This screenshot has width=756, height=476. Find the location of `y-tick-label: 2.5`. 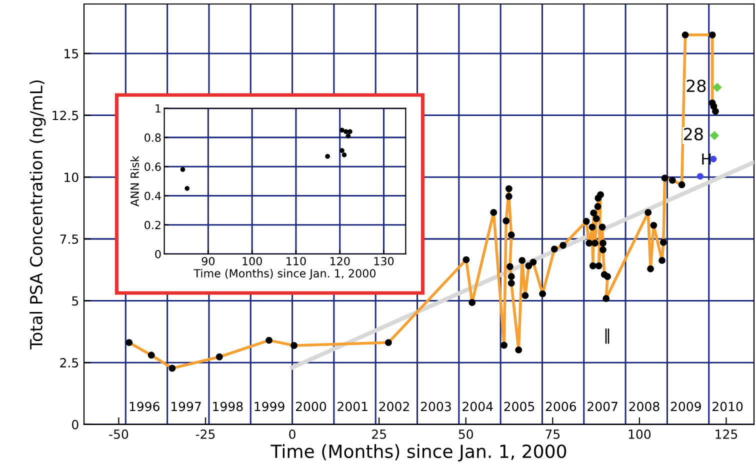

y-tick-label: 2.5 is located at coordinates (69, 363).